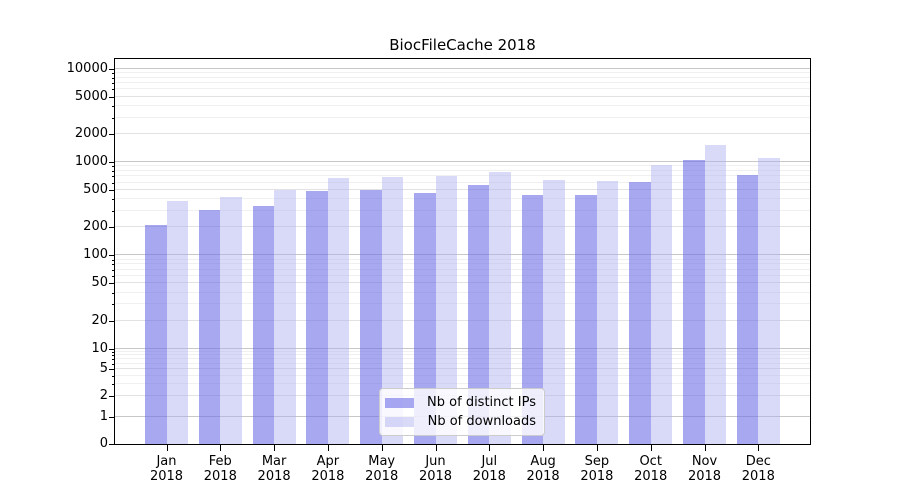  What do you see at coordinates (478, 314) in the screenshot?
I see `bar-distinct-ips-jul` at bounding box center [478, 314].